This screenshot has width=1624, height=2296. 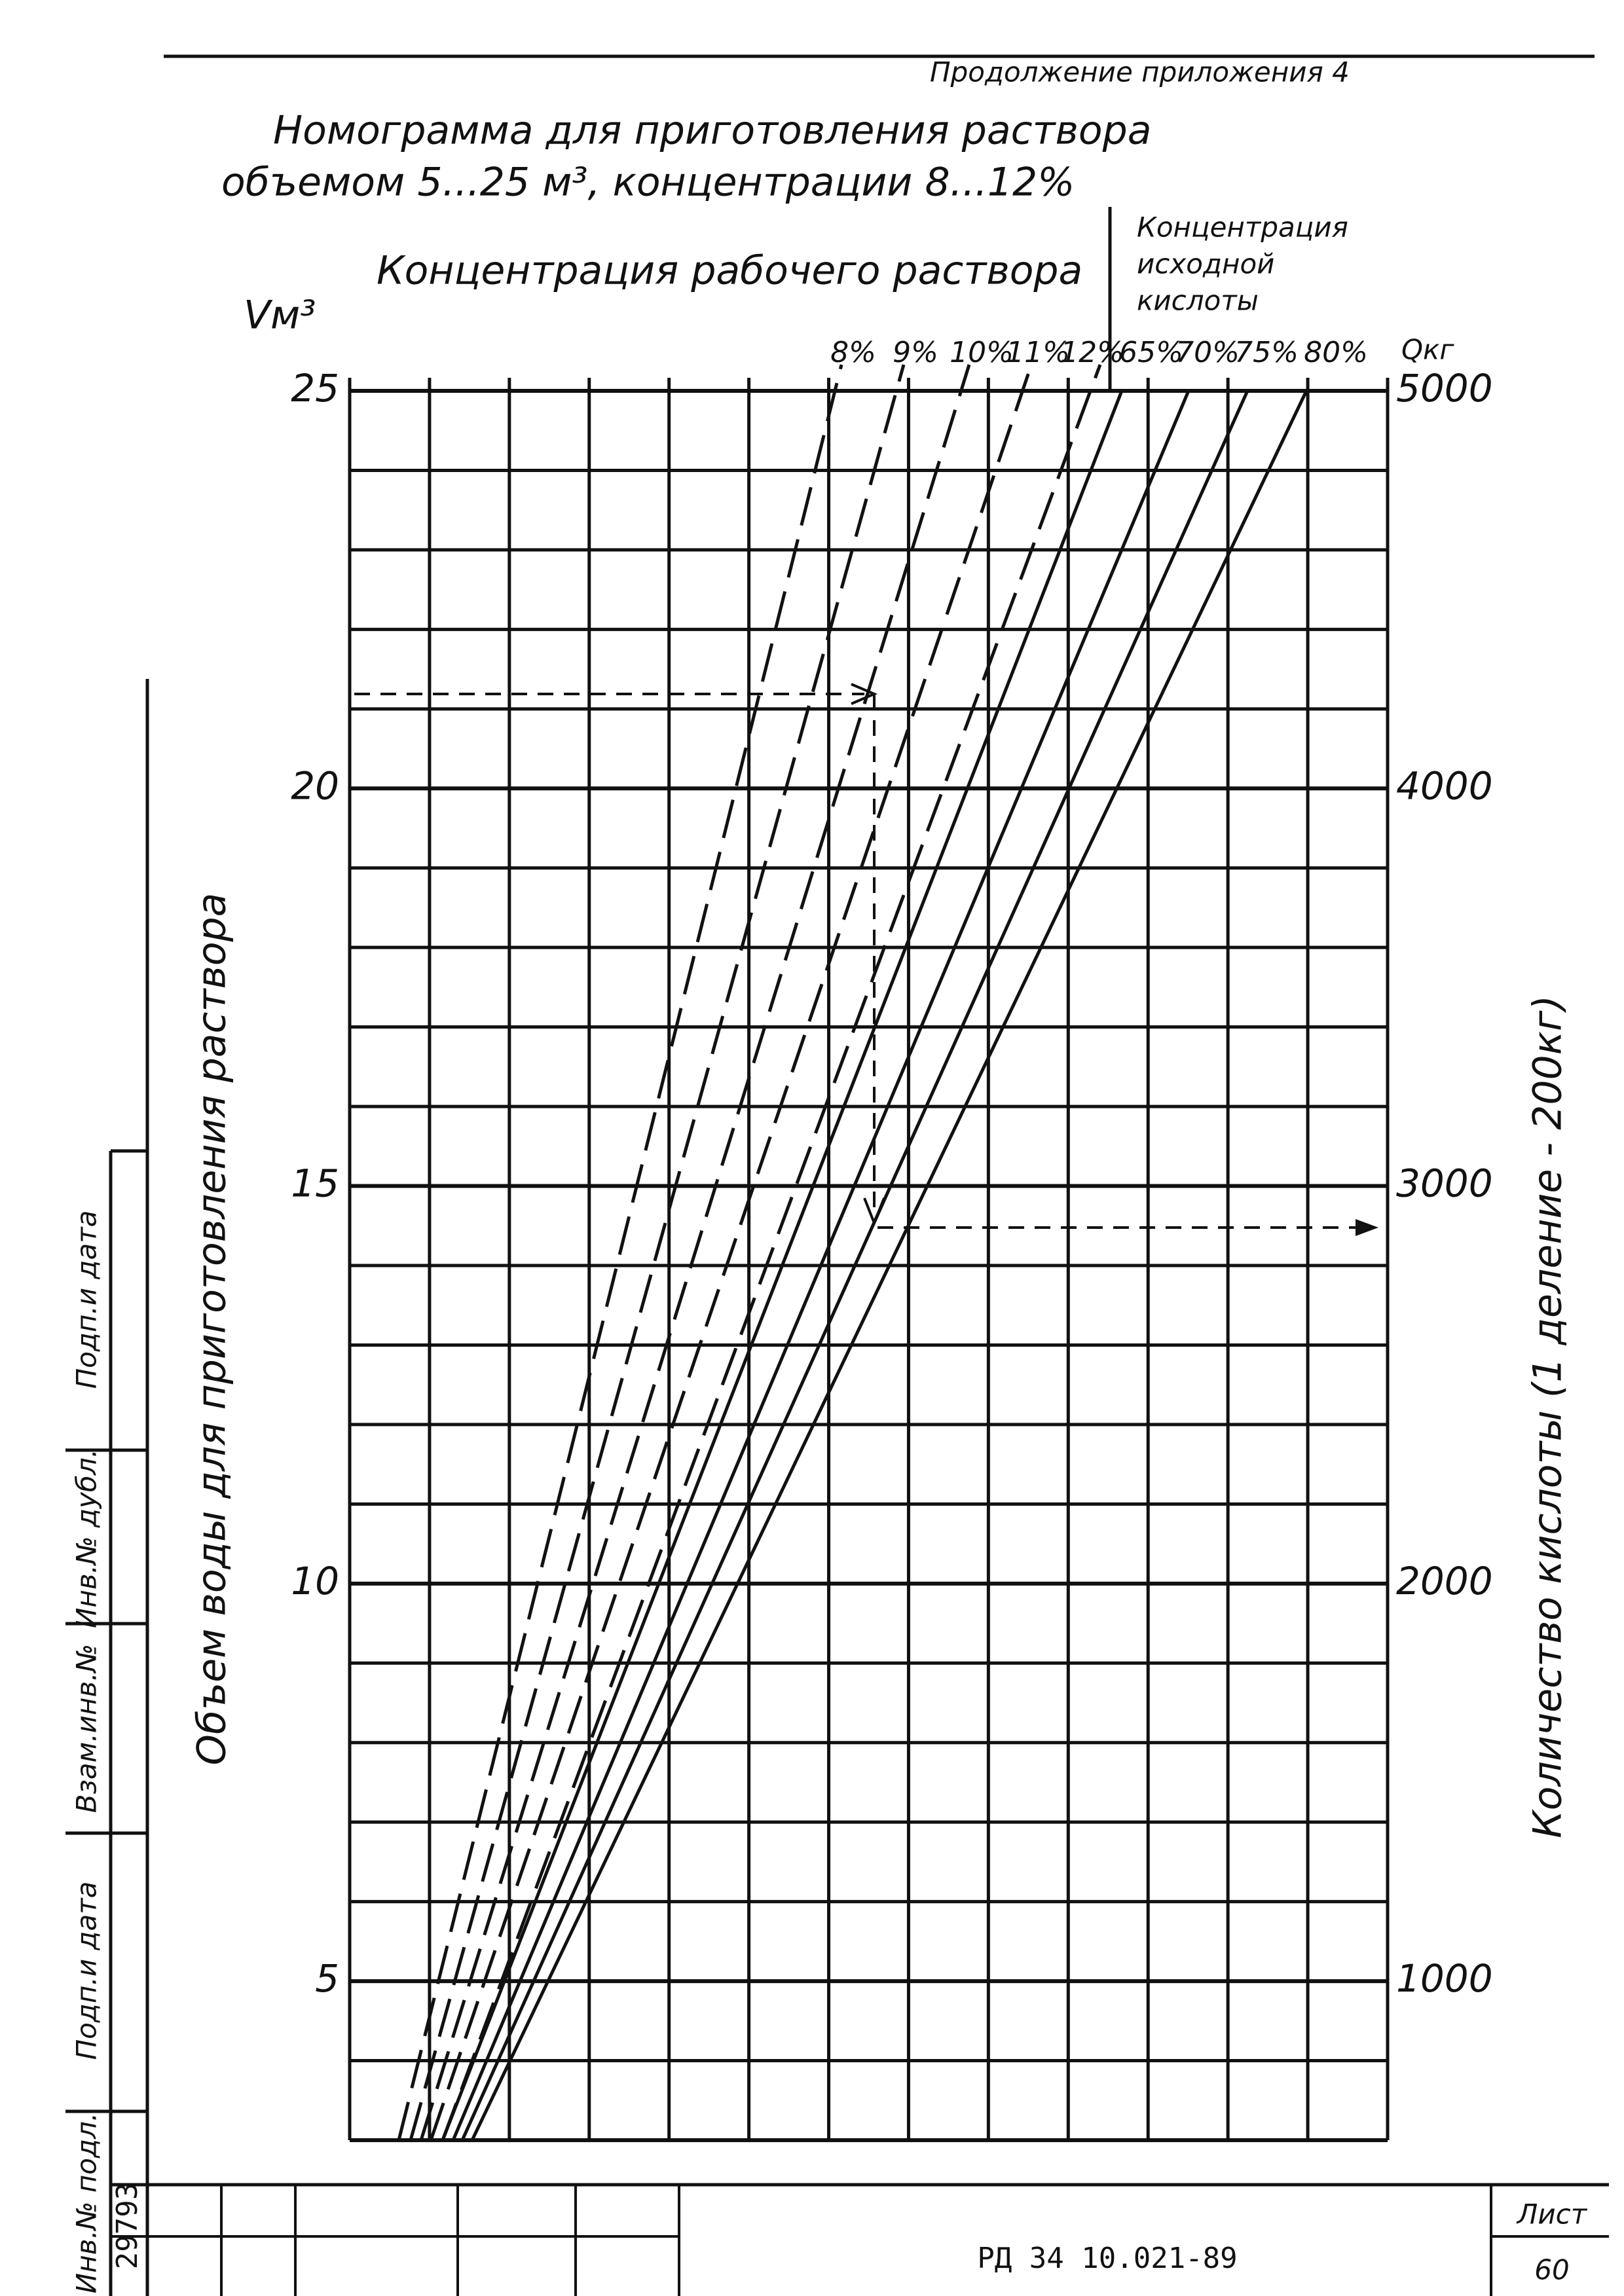 What do you see at coordinates (1551, 2270) in the screenshot?
I see `sheet-number: 60` at bounding box center [1551, 2270].